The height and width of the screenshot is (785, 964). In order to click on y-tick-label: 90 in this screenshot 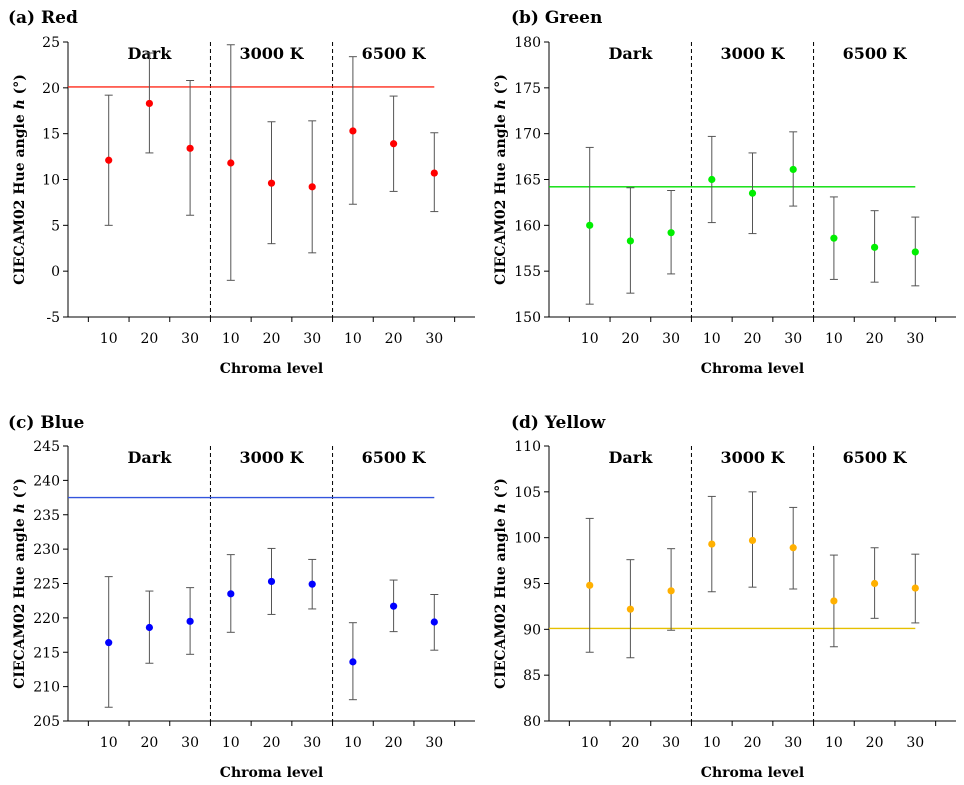, I will do `click(532, 630)`.